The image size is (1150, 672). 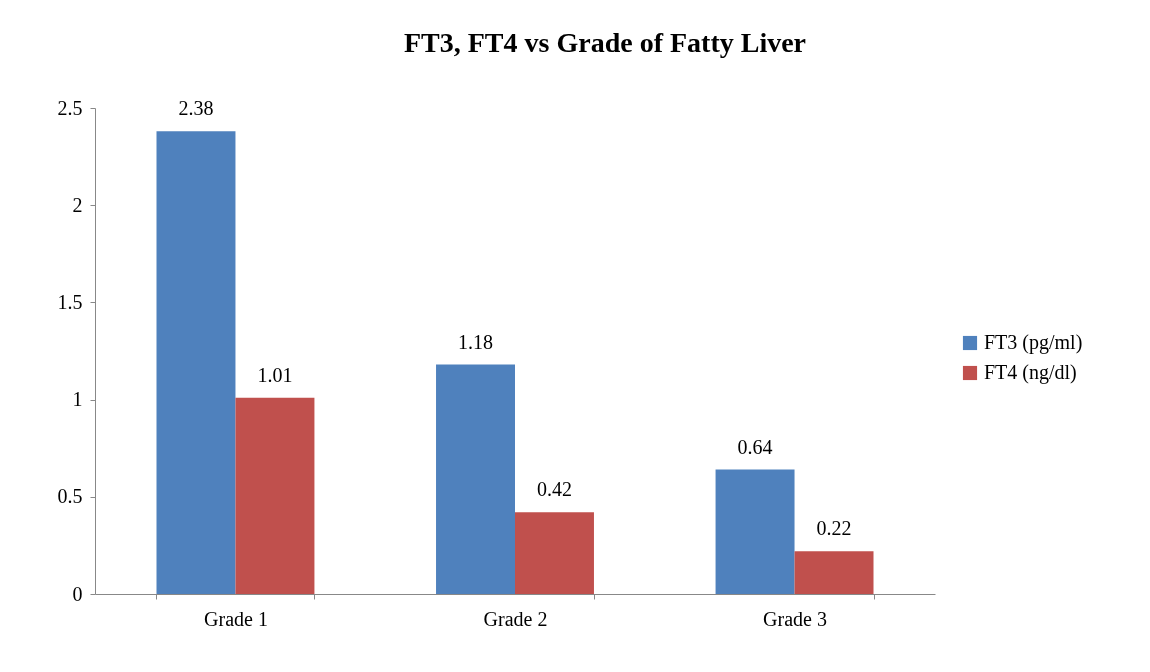 What do you see at coordinates (196, 108) in the screenshot?
I see `data-label: 2.38` at bounding box center [196, 108].